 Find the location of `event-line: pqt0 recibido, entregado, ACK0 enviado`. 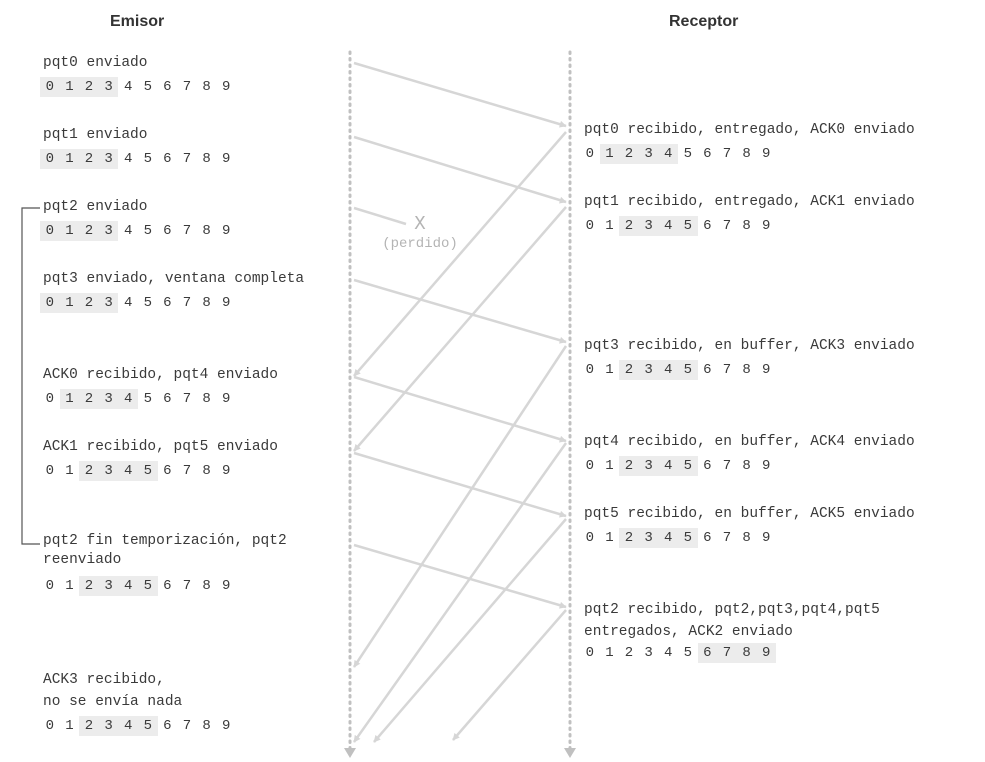

event-line: pqt0 recibido, entregado, ACK0 enviado is located at coordinates (749, 130).